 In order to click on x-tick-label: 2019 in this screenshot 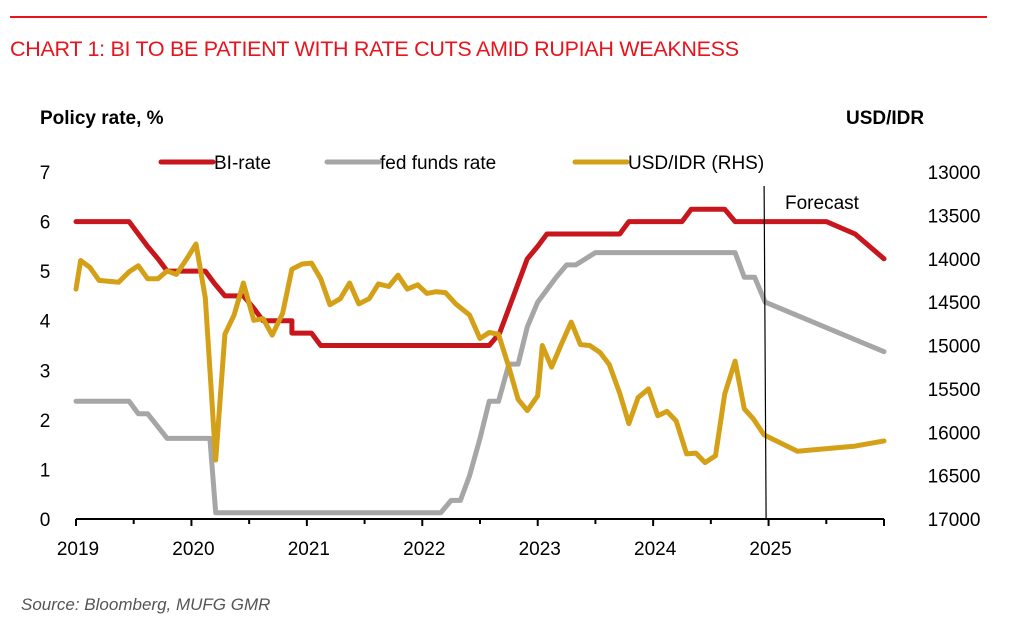, I will do `click(78, 549)`.